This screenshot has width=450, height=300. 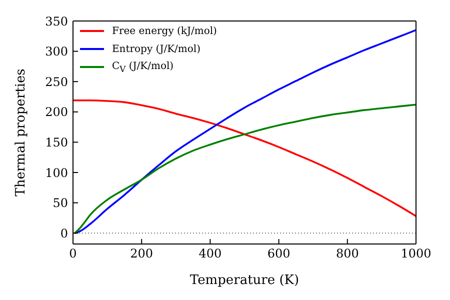 What do you see at coordinates (142, 253) in the screenshot?
I see `x-tick-label: 200` at bounding box center [142, 253].